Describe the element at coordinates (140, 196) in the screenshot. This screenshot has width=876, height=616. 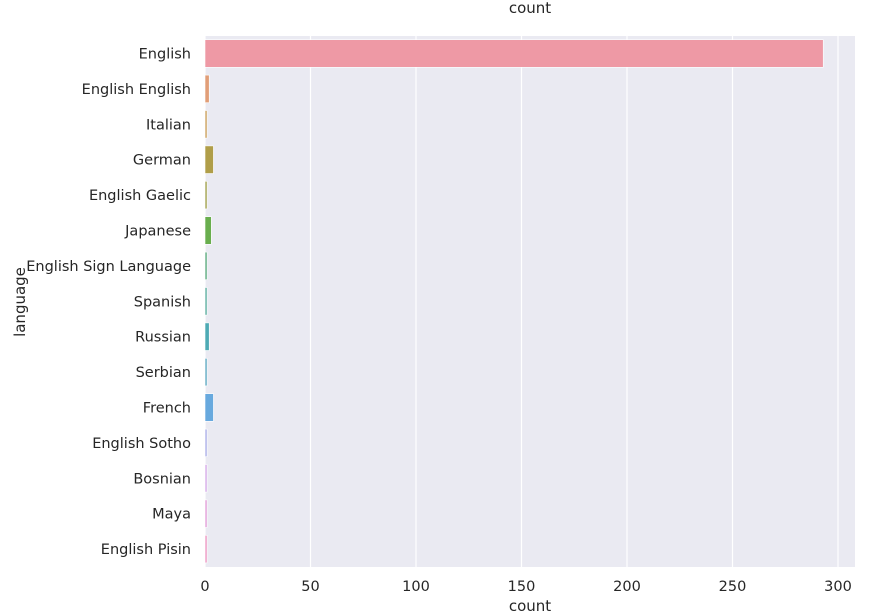
I see `y-tick-label: English Gaelic` at that location.